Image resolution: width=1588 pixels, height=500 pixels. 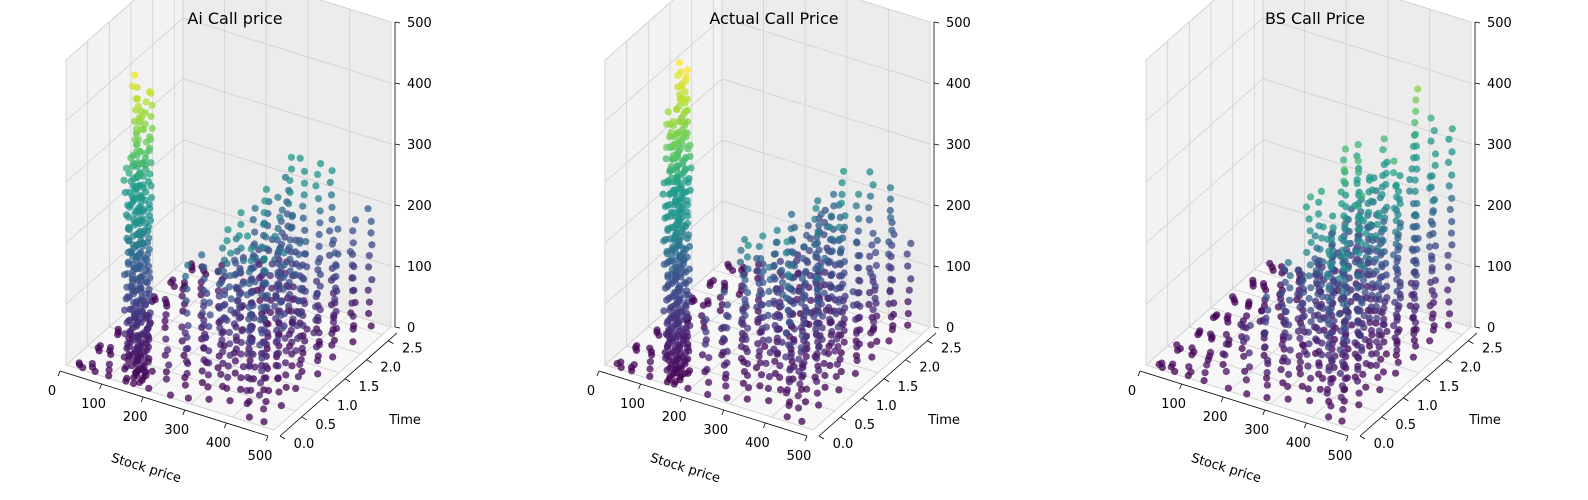 I want to click on y-tick-label: 1.0, so click(x=1427, y=406).